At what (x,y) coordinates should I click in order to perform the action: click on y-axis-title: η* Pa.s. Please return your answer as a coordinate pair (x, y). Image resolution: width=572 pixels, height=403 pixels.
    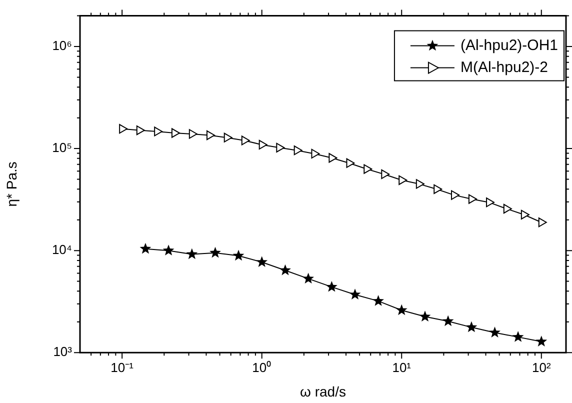
    Looking at the image, I should click on (11, 184).